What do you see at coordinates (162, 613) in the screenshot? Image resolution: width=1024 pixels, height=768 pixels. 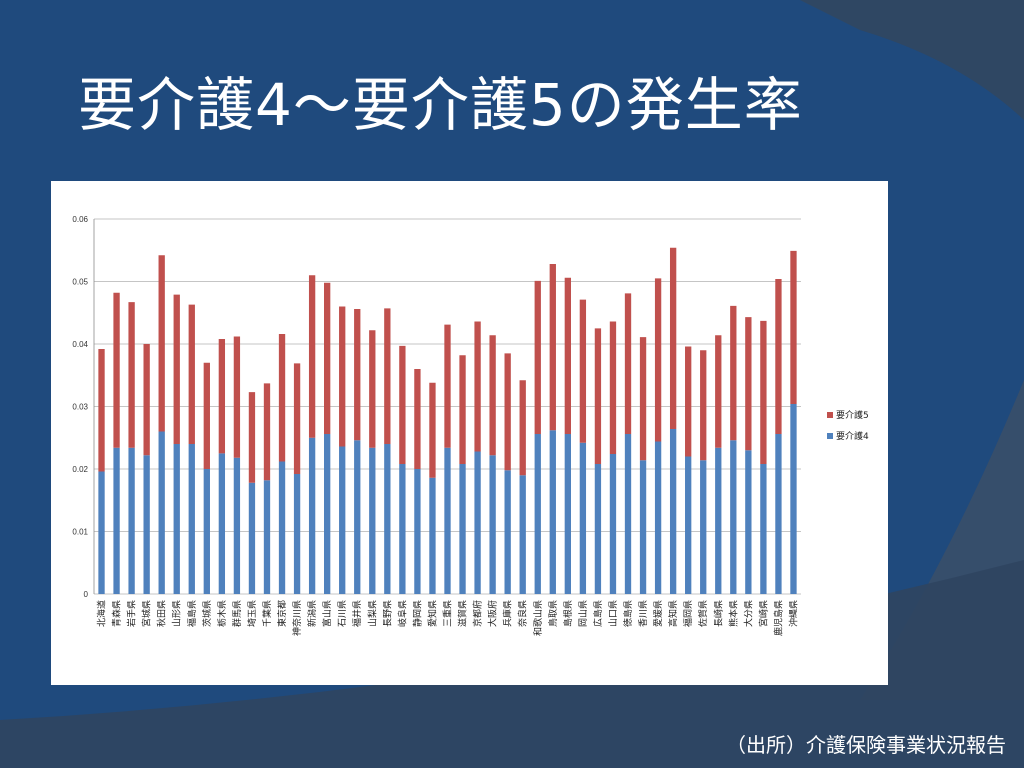 I see `x-tick-label: 秋田県` at bounding box center [162, 613].